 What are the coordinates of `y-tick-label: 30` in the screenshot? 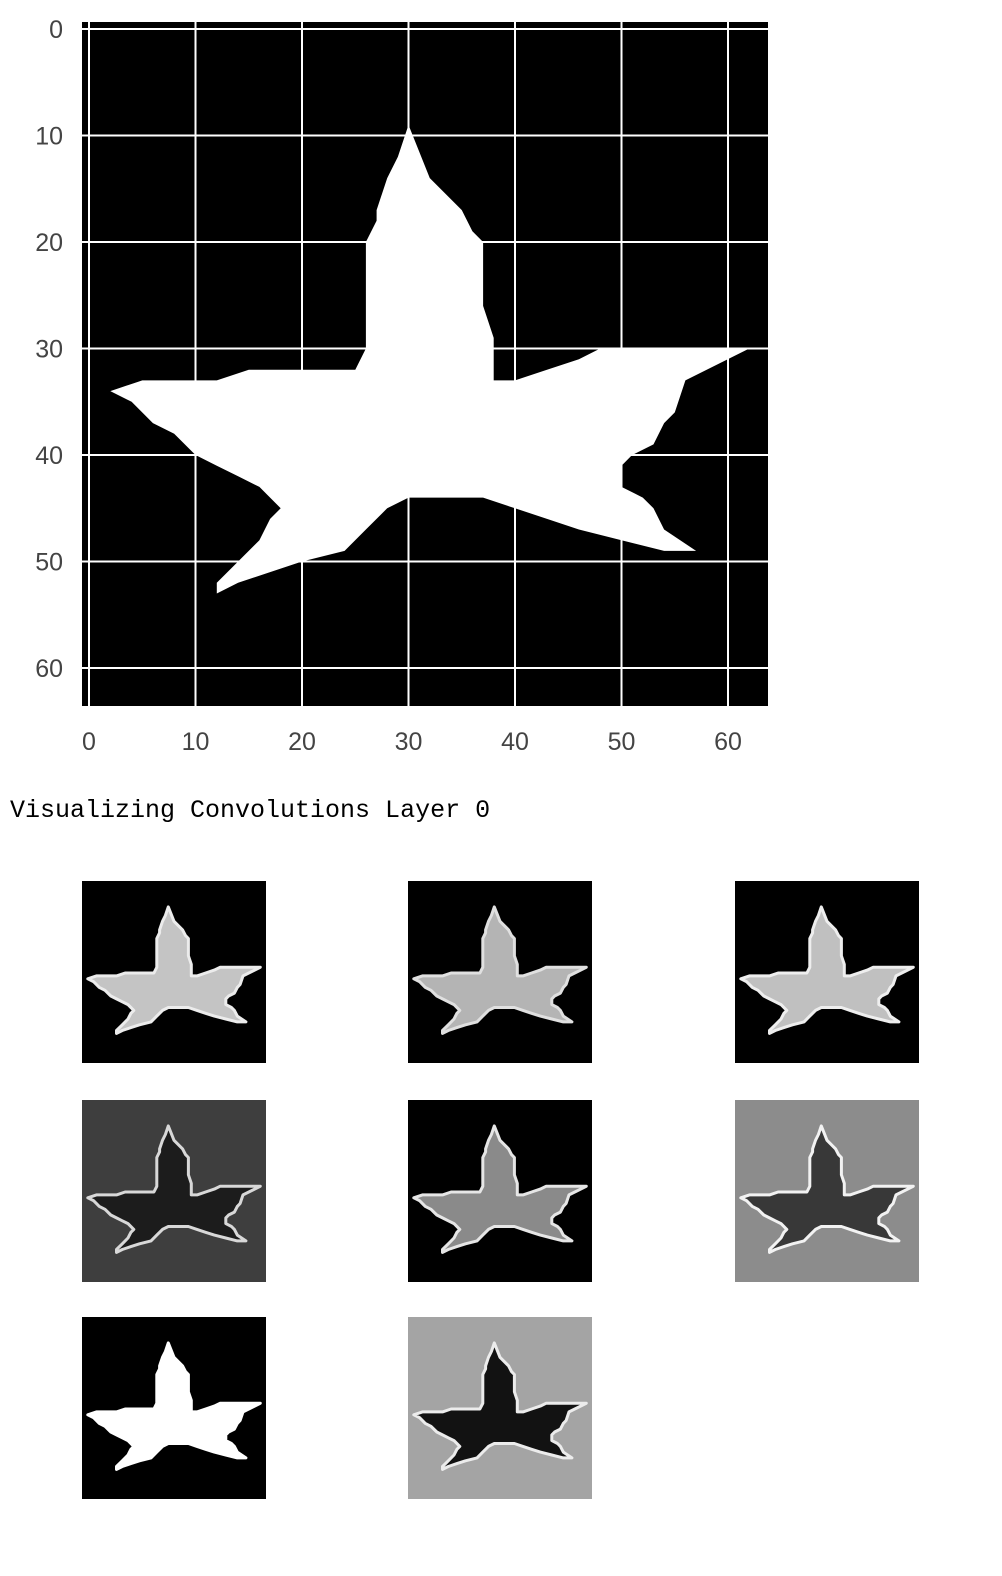 It's located at (49, 350).